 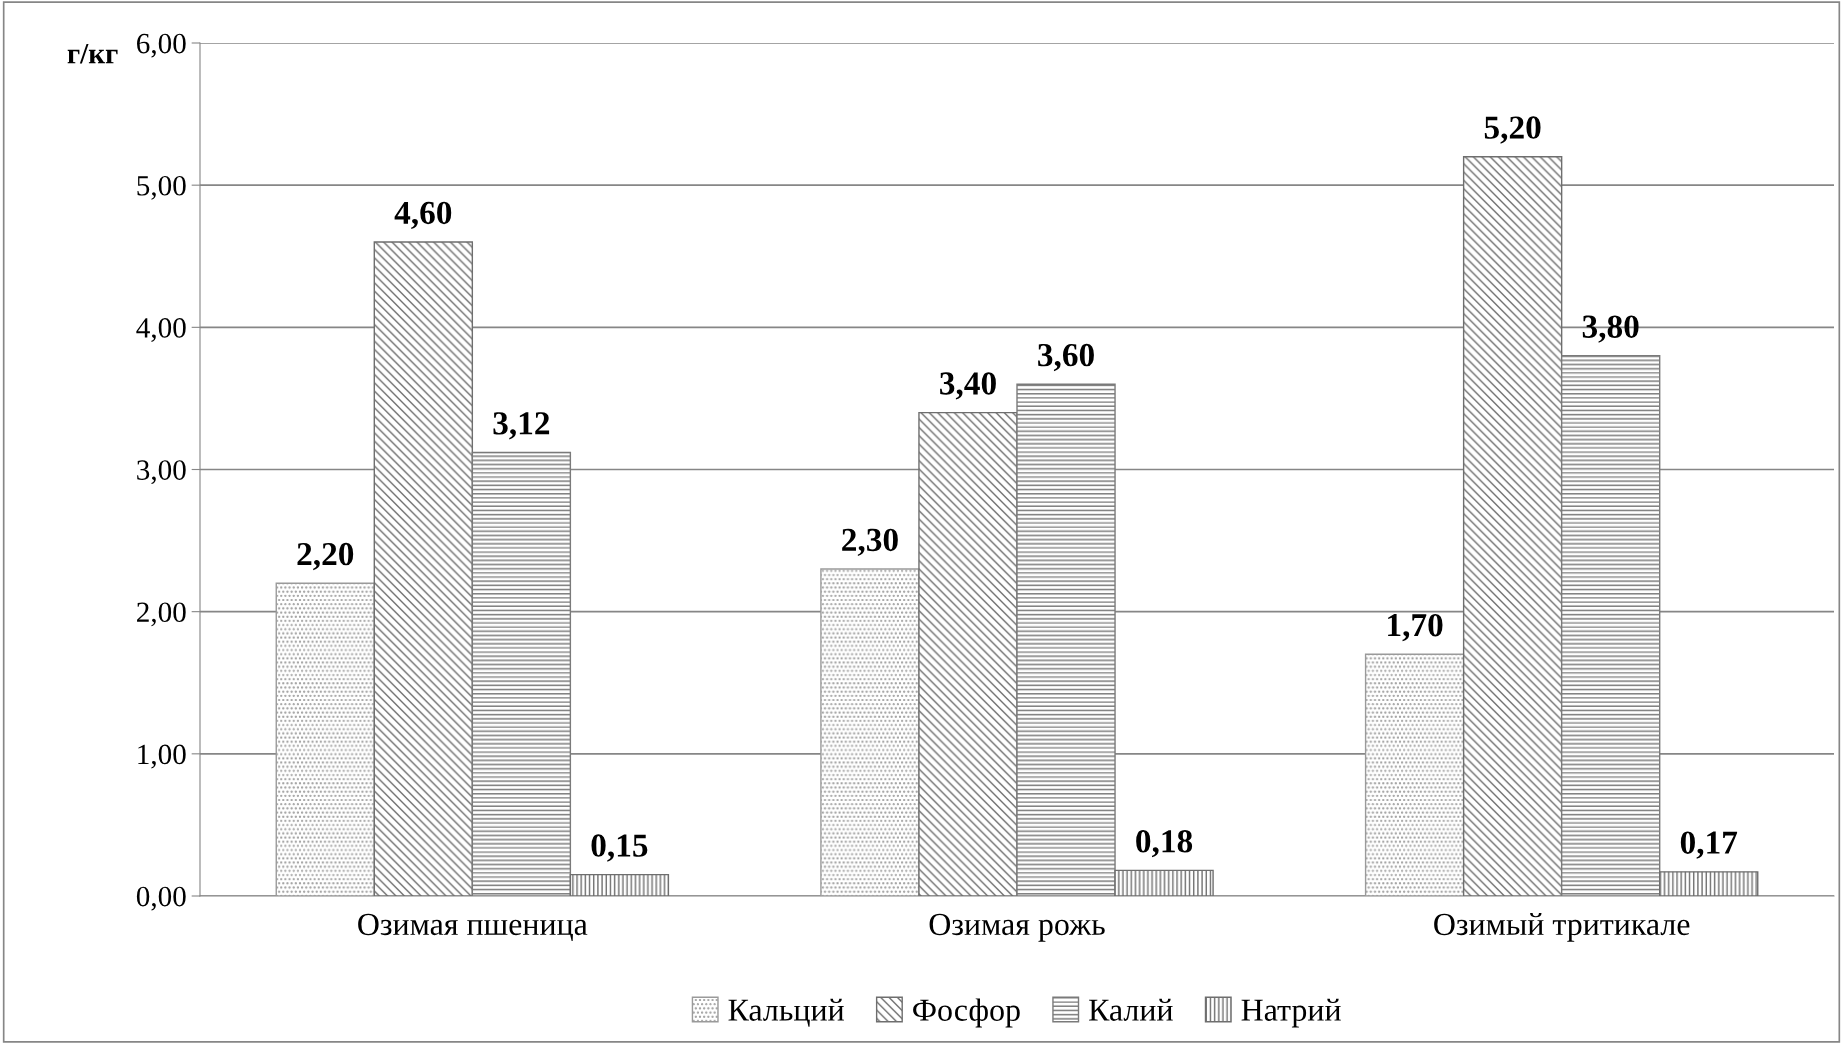 I want to click on y-tick-label: 3,00, so click(x=161, y=472).